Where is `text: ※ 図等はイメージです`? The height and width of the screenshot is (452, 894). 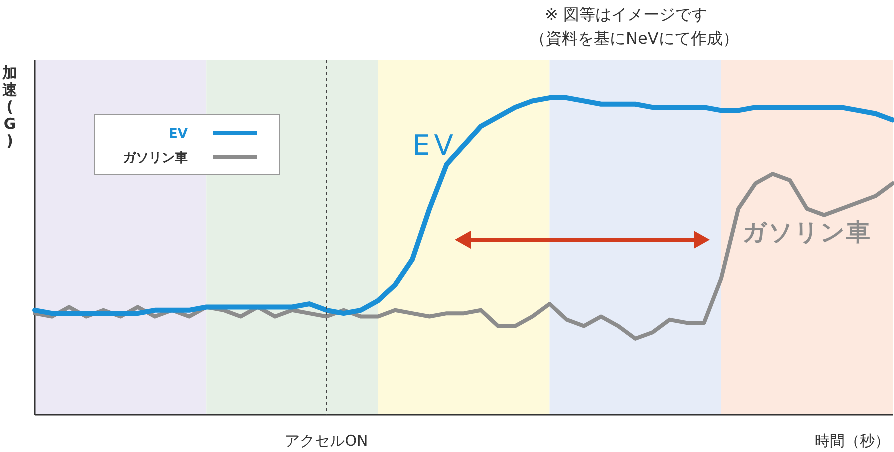 text: ※ 図等はイメージです is located at coordinates (626, 14).